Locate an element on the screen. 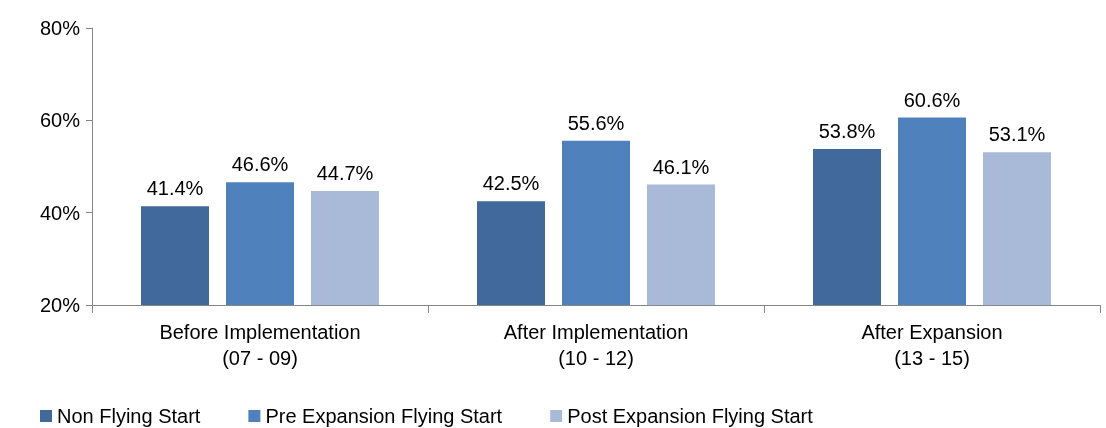  legend-label: Pre Expansion Flying Start is located at coordinates (384, 416).